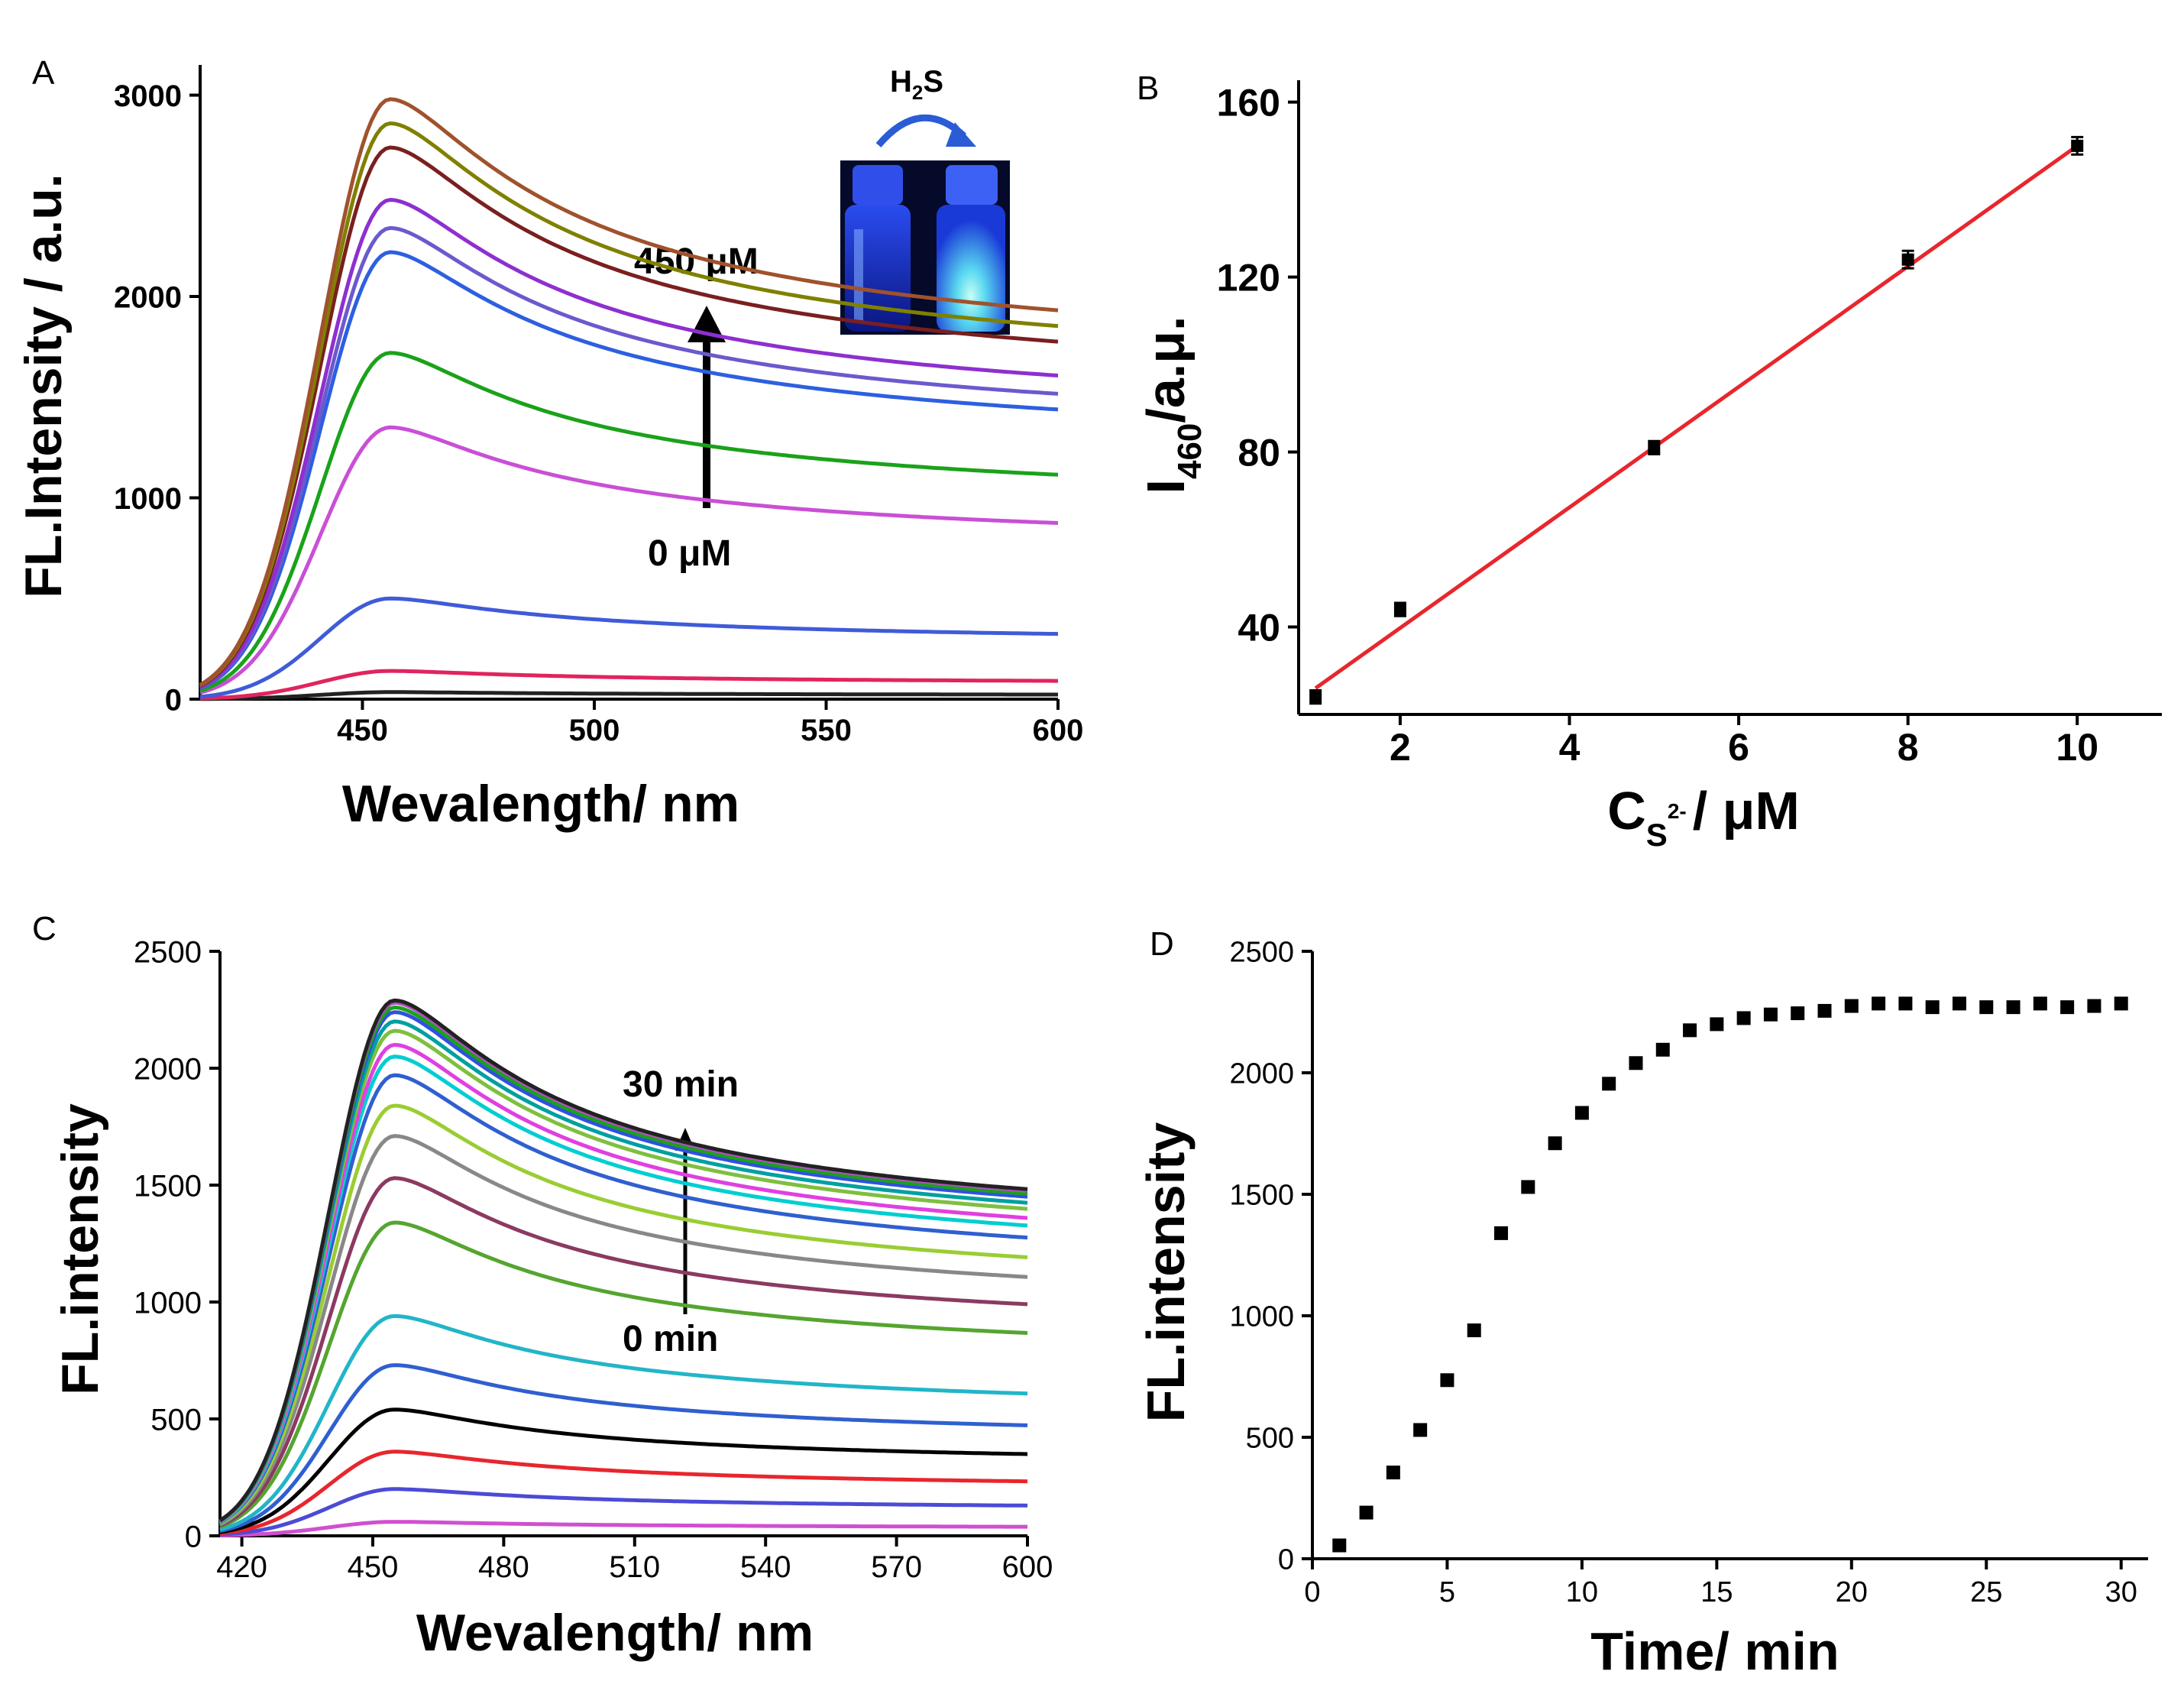  I want to click on chart-b-x-tick-label: 6, so click(1739, 747).